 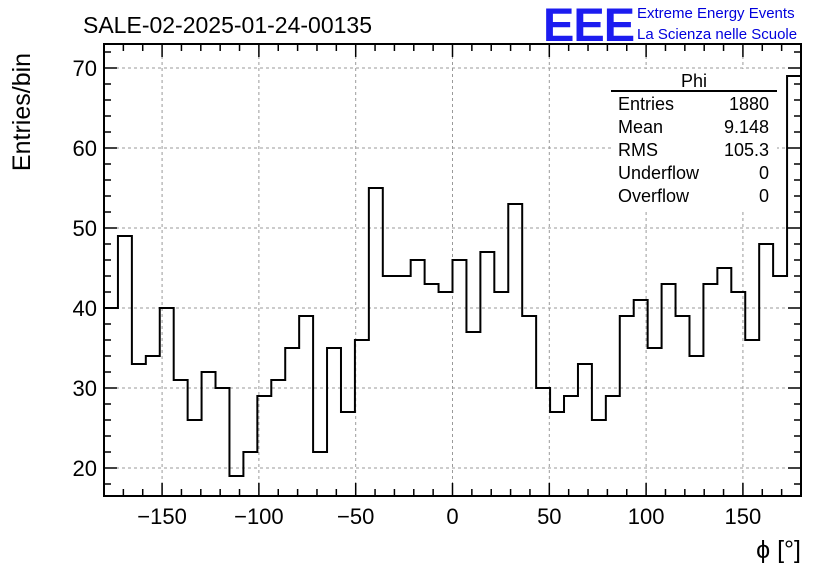 What do you see at coordinates (716, 13) in the screenshot?
I see `eee-logo-line1: Extreme Energy Events` at bounding box center [716, 13].